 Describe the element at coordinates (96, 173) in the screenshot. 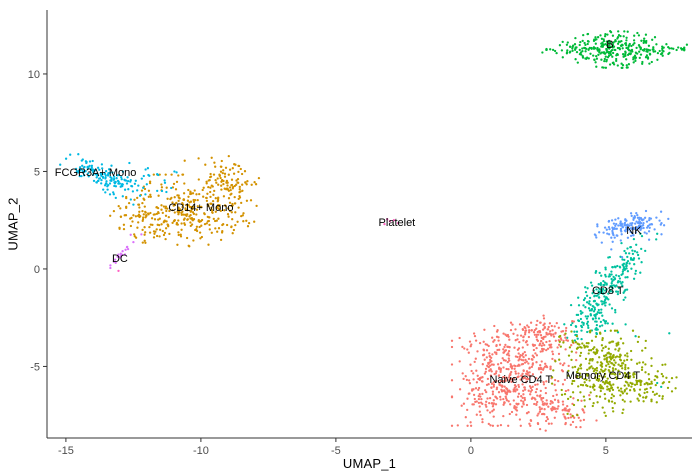

I see `cluster-label-fcgr3a-mono: FCGR3A+ Mono` at that location.